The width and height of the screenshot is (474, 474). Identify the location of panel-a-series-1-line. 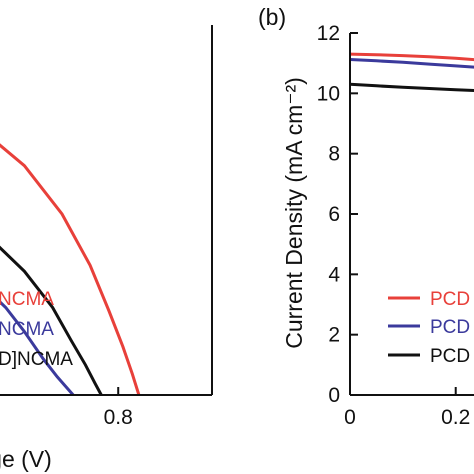
(37, 347).